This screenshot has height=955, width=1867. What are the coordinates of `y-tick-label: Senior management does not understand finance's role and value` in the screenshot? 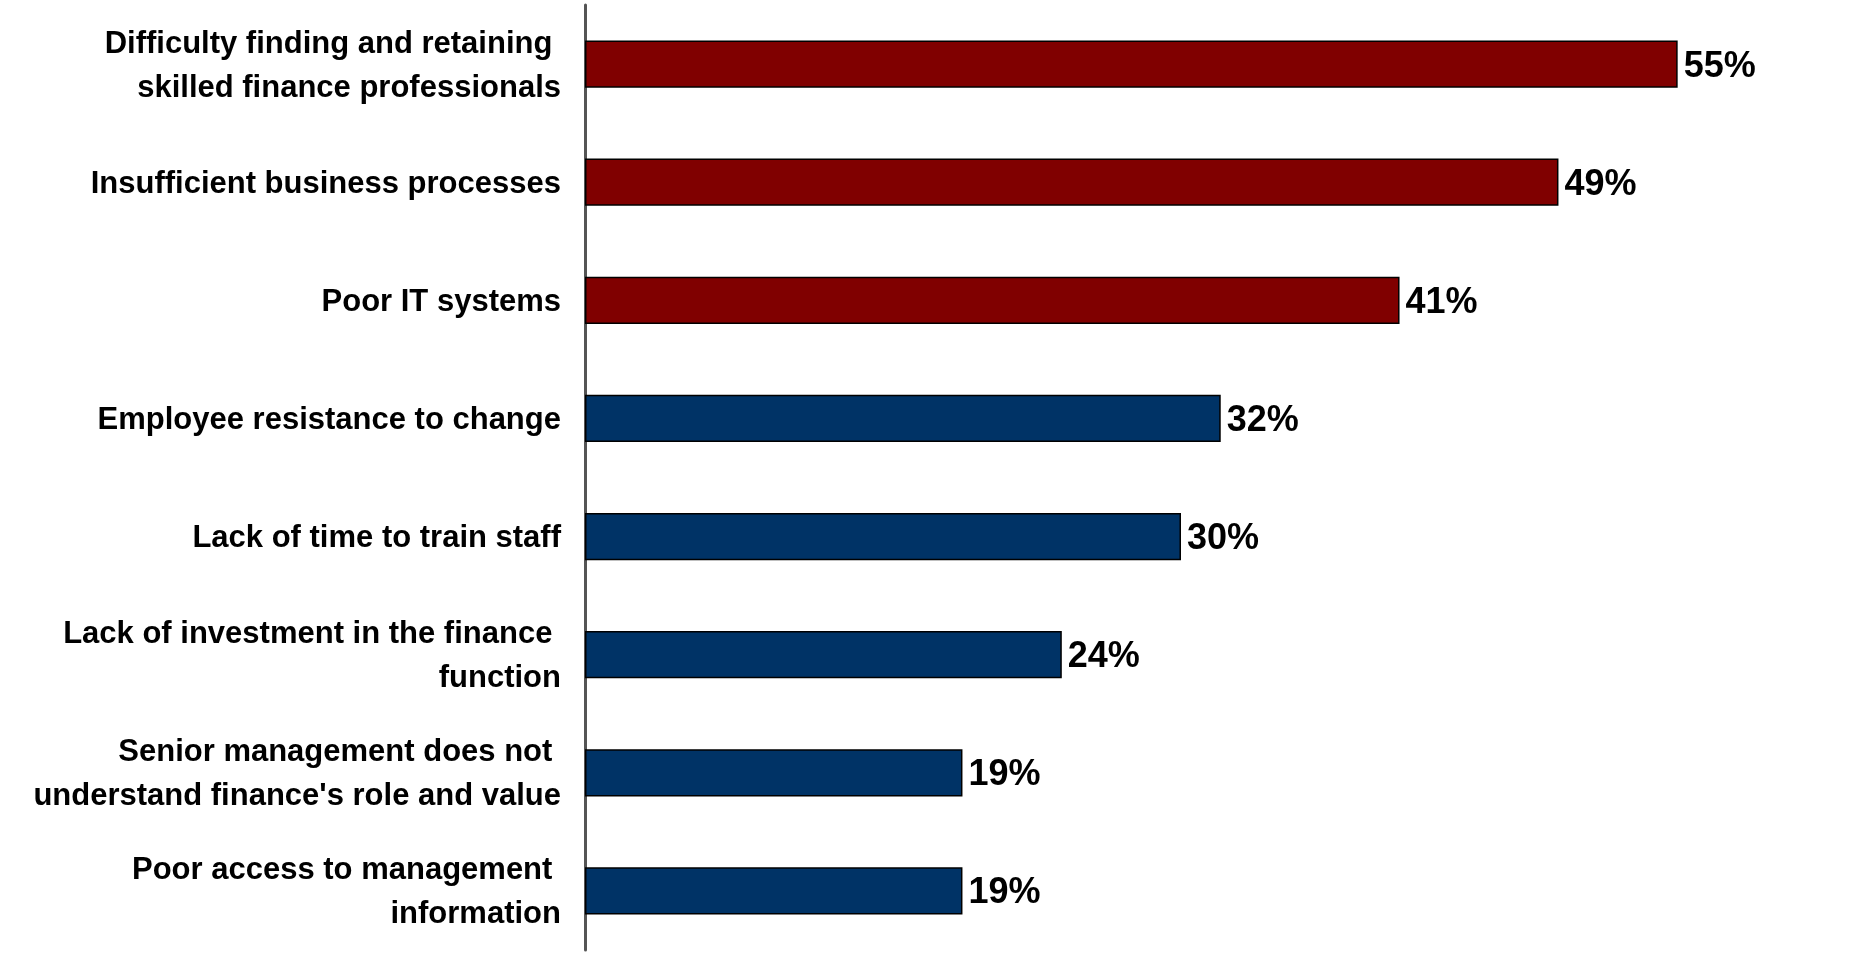 It's located at (297, 773).